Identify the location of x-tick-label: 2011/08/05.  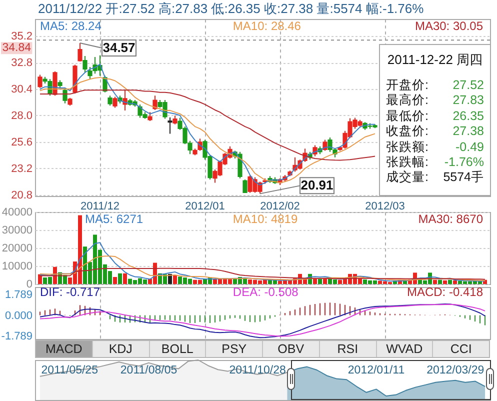
(149, 370).